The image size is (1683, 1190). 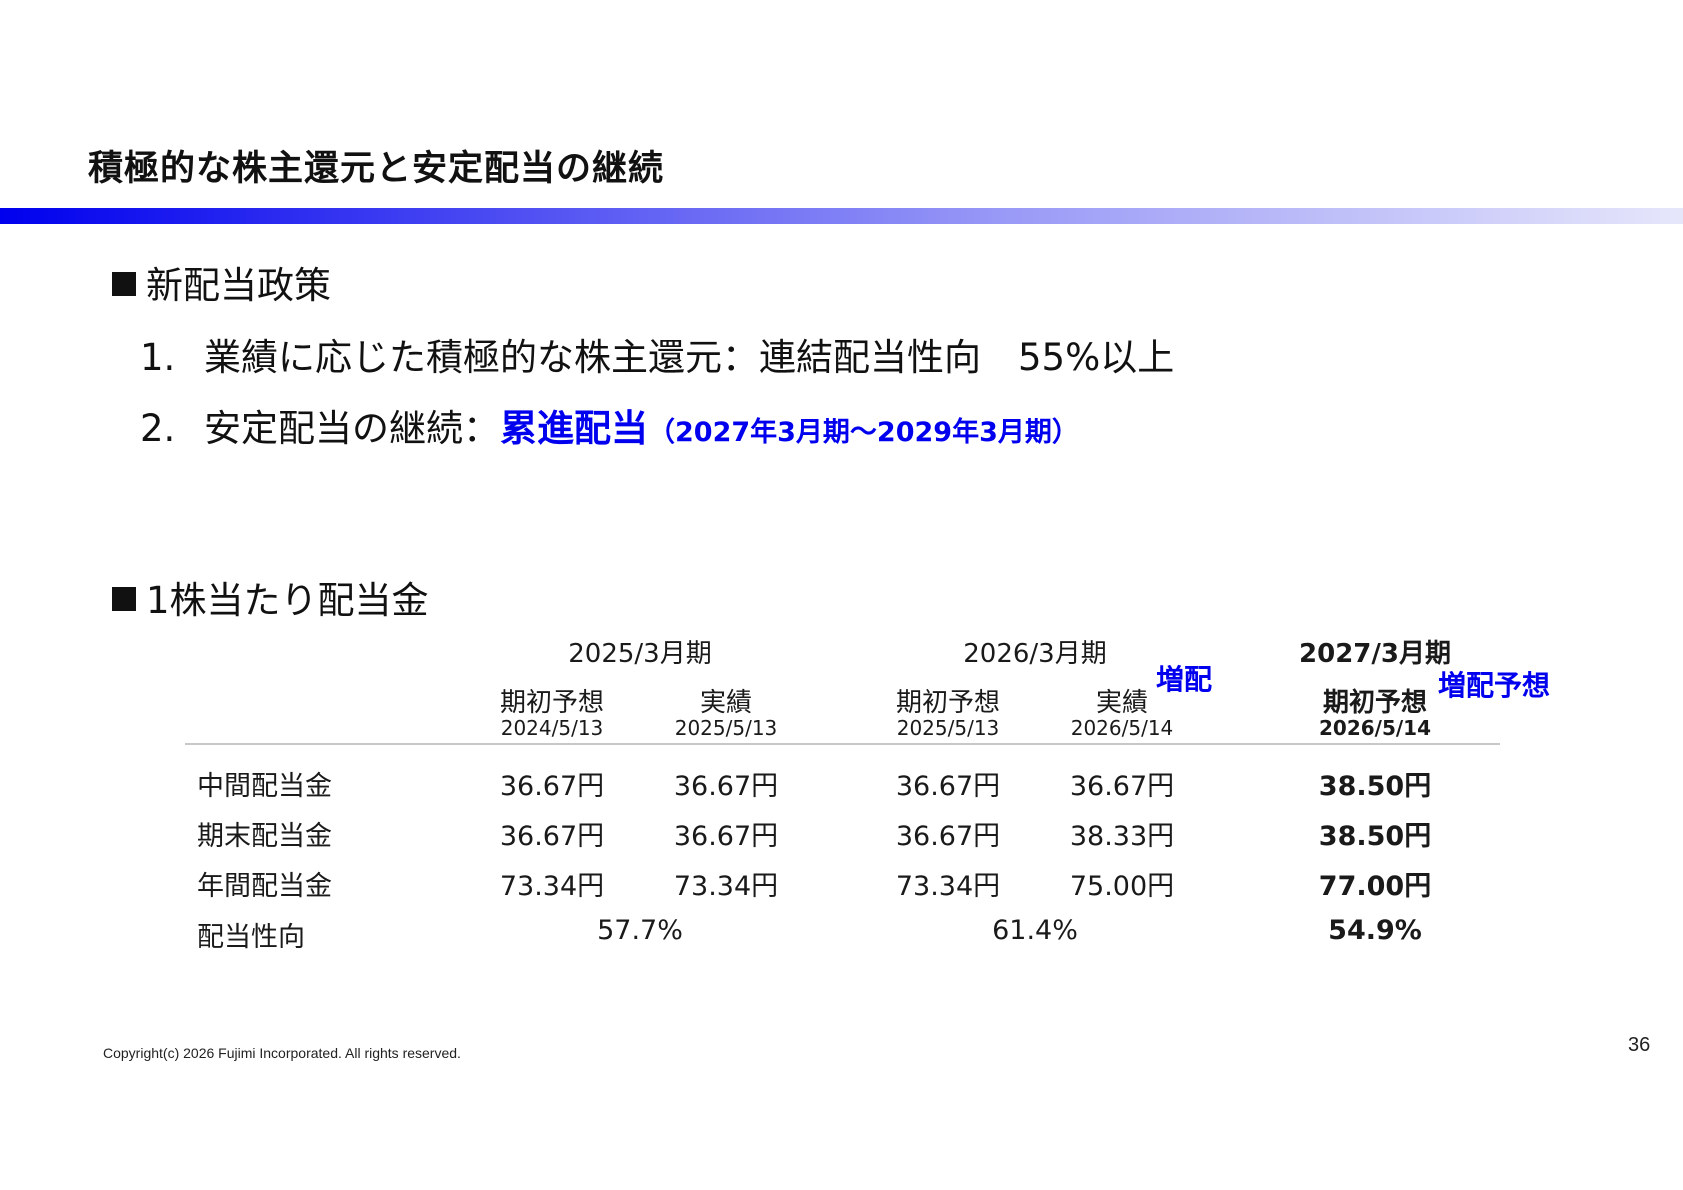 I want to click on table-cell: 75.00円, so click(x=1122, y=886).